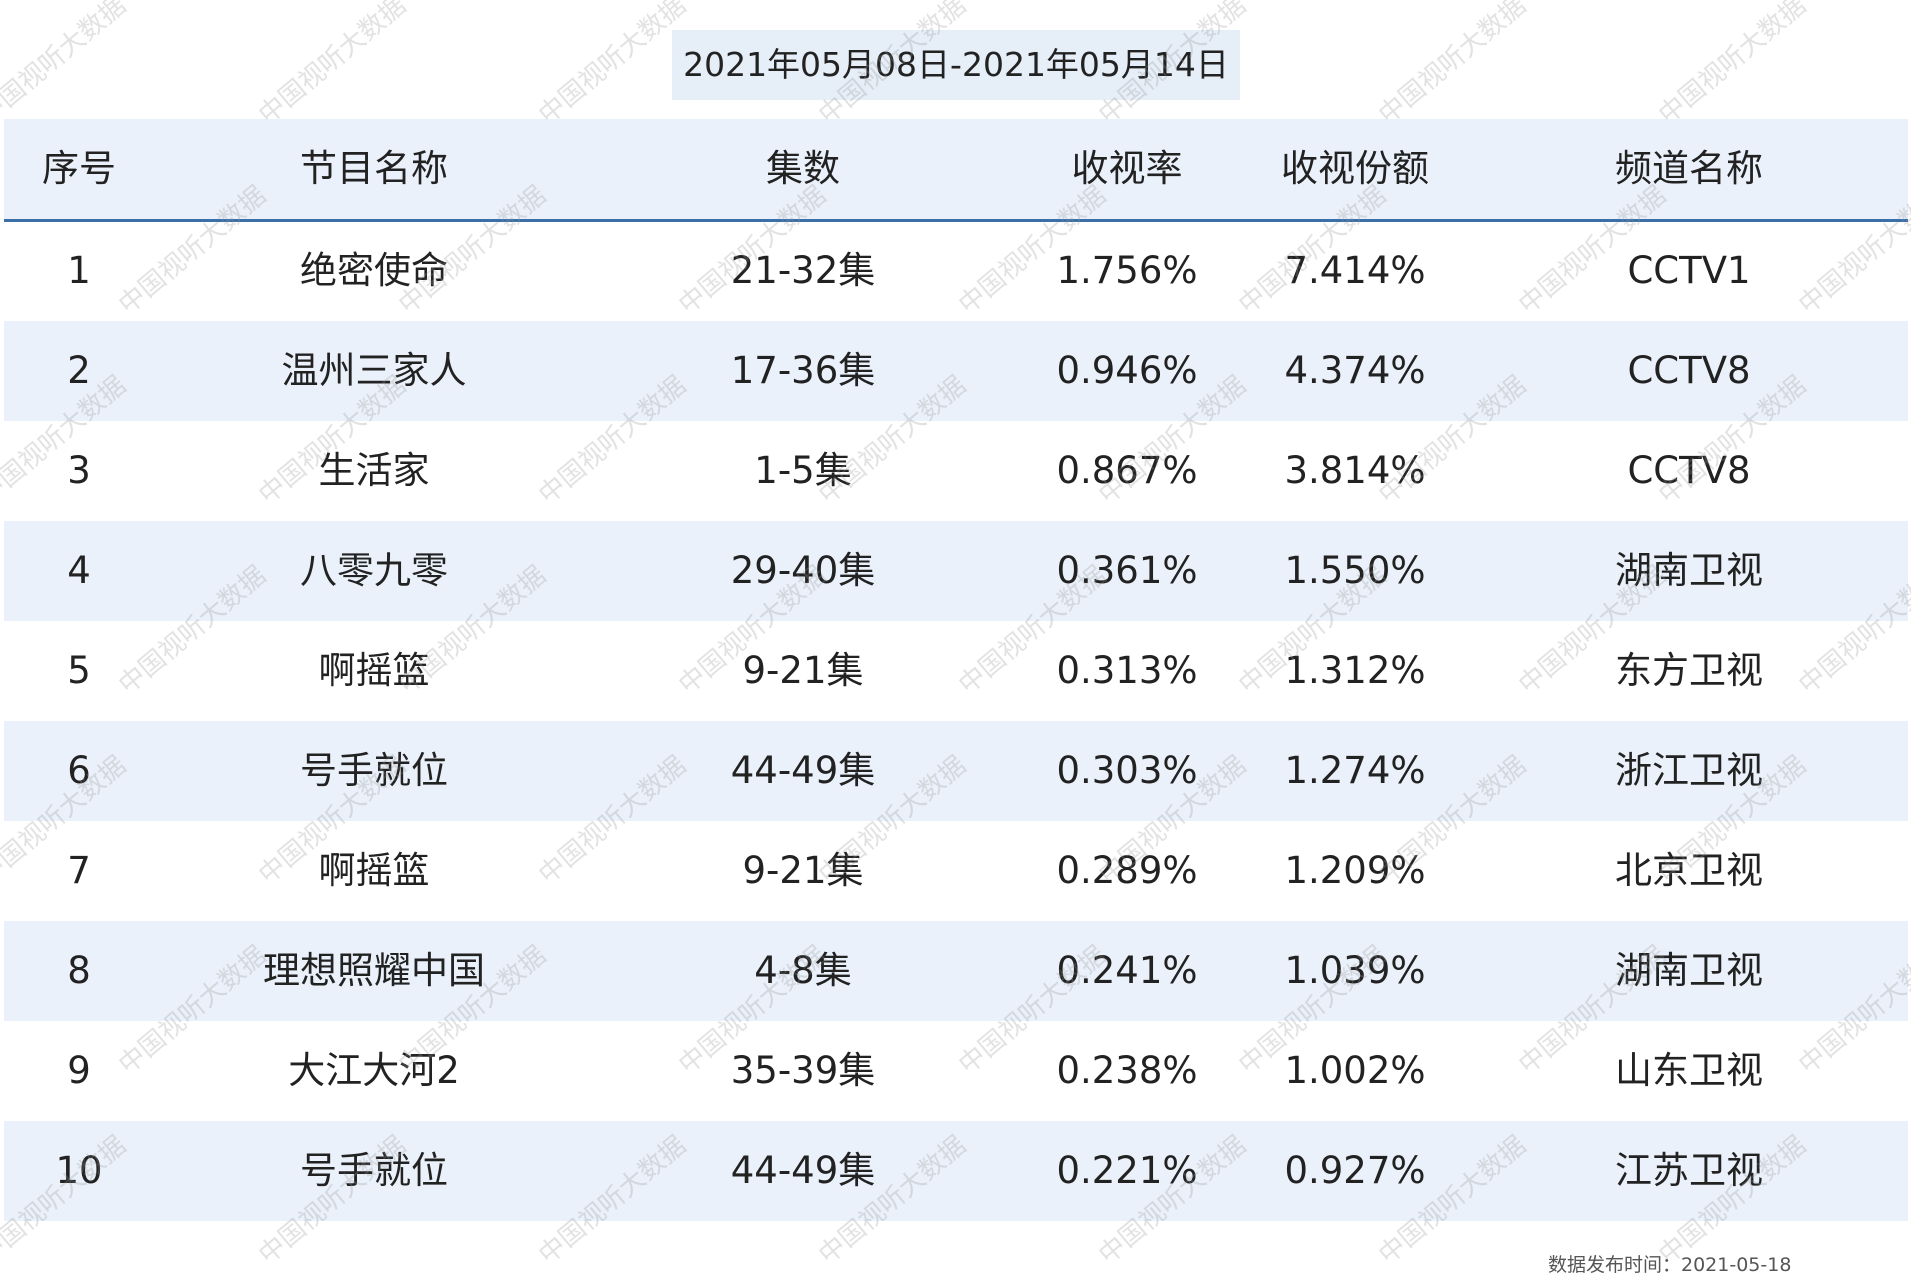 The height and width of the screenshot is (1280, 1911). Describe the element at coordinates (956, 1071) in the screenshot. I see `table-row: 9 大江大河2 35-39集 0.238% 1.002% 山东卫视` at that location.